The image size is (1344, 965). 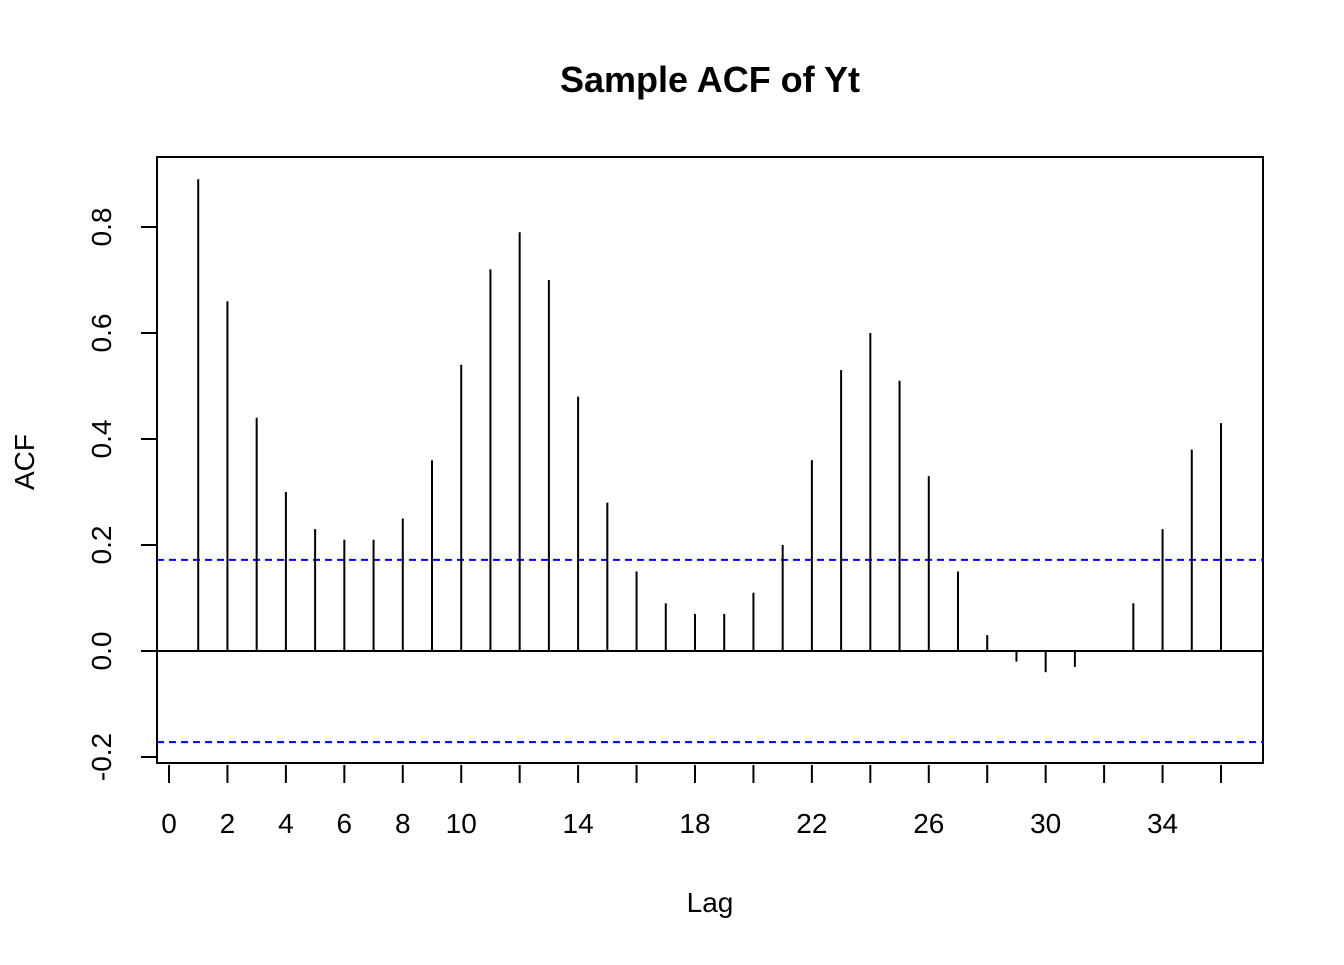 I want to click on x-tick-label-10: 10, so click(x=461, y=823).